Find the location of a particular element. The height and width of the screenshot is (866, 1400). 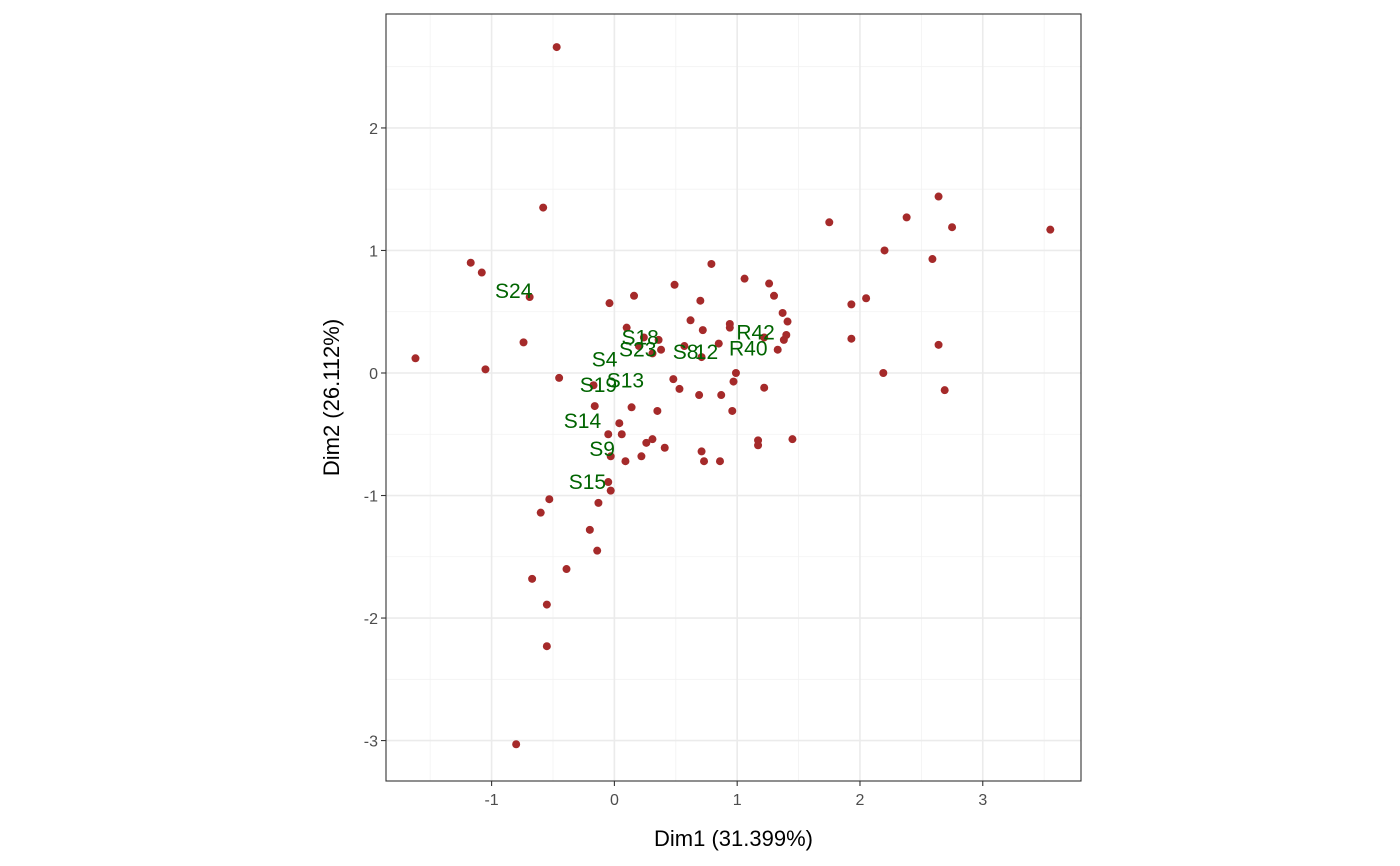

point-label: S23 is located at coordinates (637, 350).